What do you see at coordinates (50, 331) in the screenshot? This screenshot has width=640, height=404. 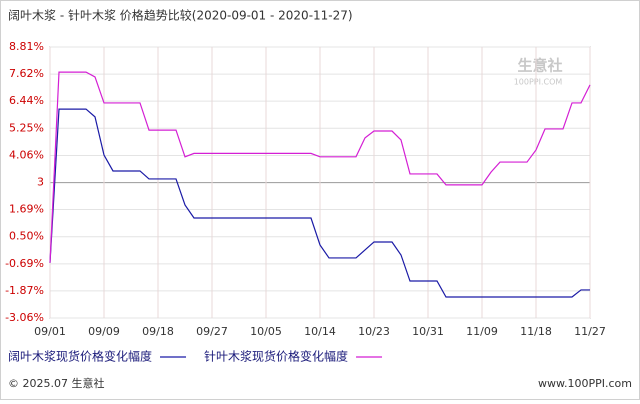 I see `x-tick-label: 09/01` at bounding box center [50, 331].